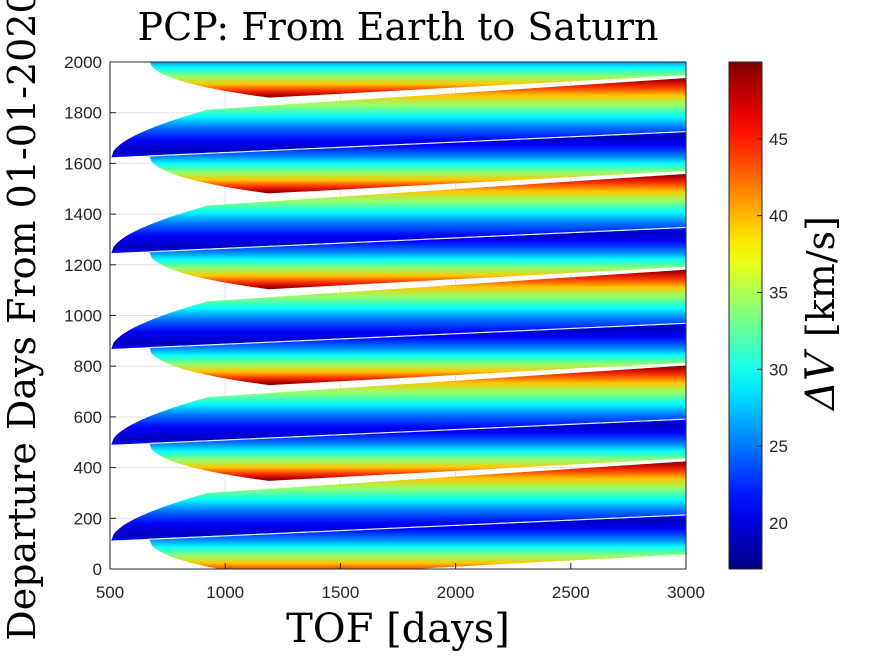  What do you see at coordinates (88, 417) in the screenshot?
I see `y-tick-label: 600` at bounding box center [88, 417].